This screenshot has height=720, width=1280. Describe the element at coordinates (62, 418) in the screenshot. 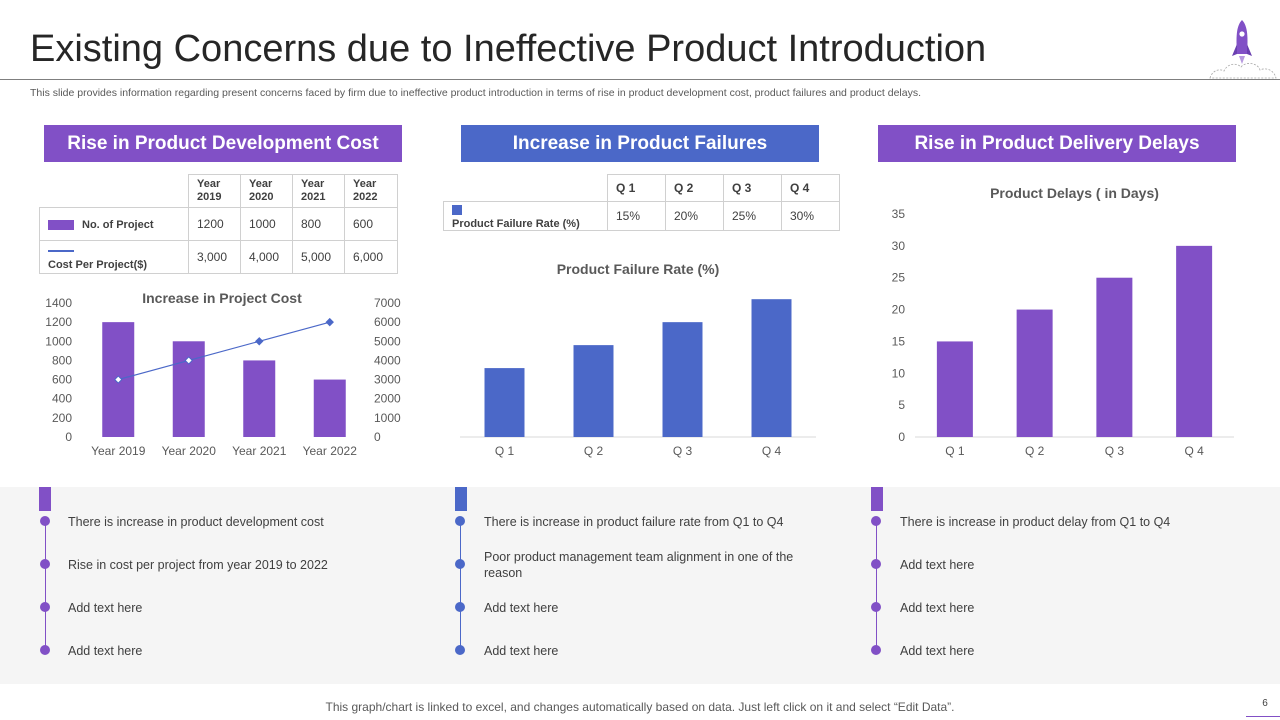

I see `y-tick-label: 200` at that location.